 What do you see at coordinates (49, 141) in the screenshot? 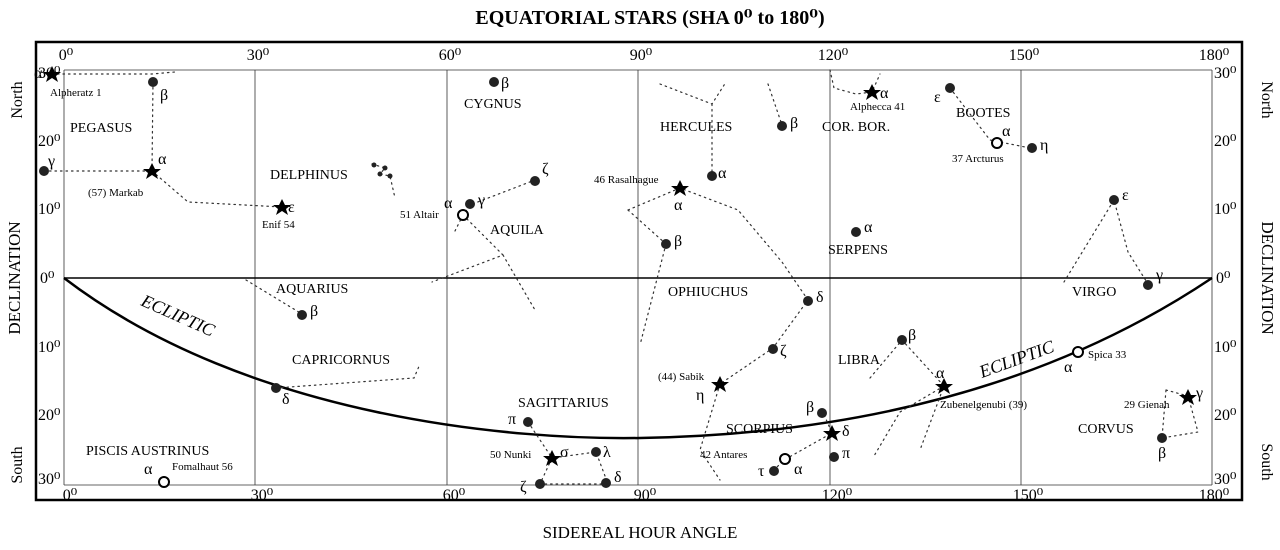
I see `tick-left-20n: 20⁰` at bounding box center [49, 141].